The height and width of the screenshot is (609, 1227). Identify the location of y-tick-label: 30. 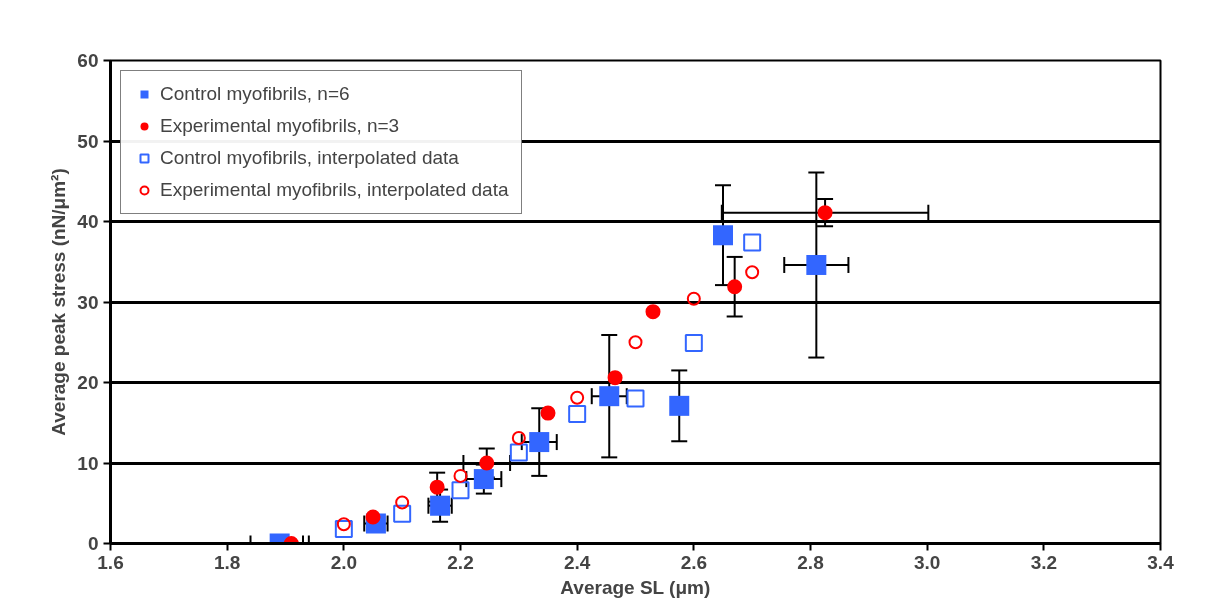
(88, 302).